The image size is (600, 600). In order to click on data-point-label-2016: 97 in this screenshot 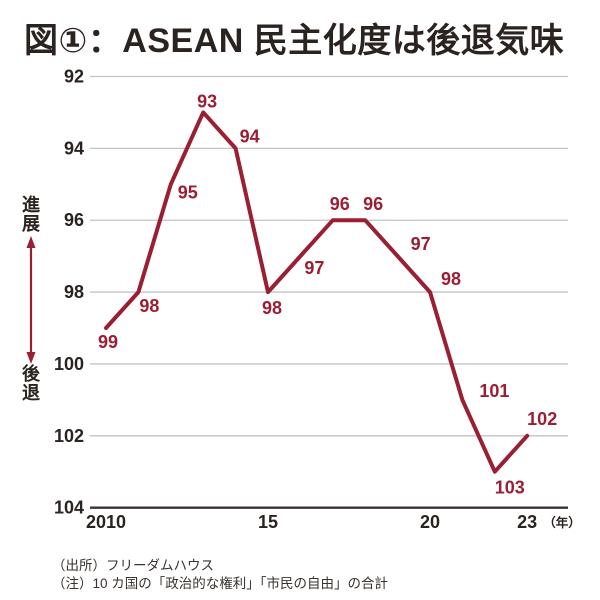, I will do `click(314, 268)`.